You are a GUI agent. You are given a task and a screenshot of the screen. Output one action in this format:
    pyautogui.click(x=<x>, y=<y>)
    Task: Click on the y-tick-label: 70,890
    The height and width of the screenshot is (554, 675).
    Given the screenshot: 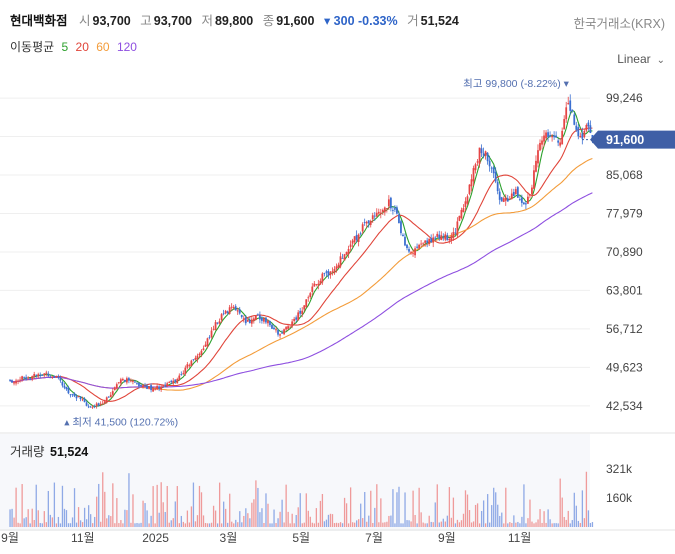 What is the action you would take?
    pyautogui.click(x=624, y=252)
    